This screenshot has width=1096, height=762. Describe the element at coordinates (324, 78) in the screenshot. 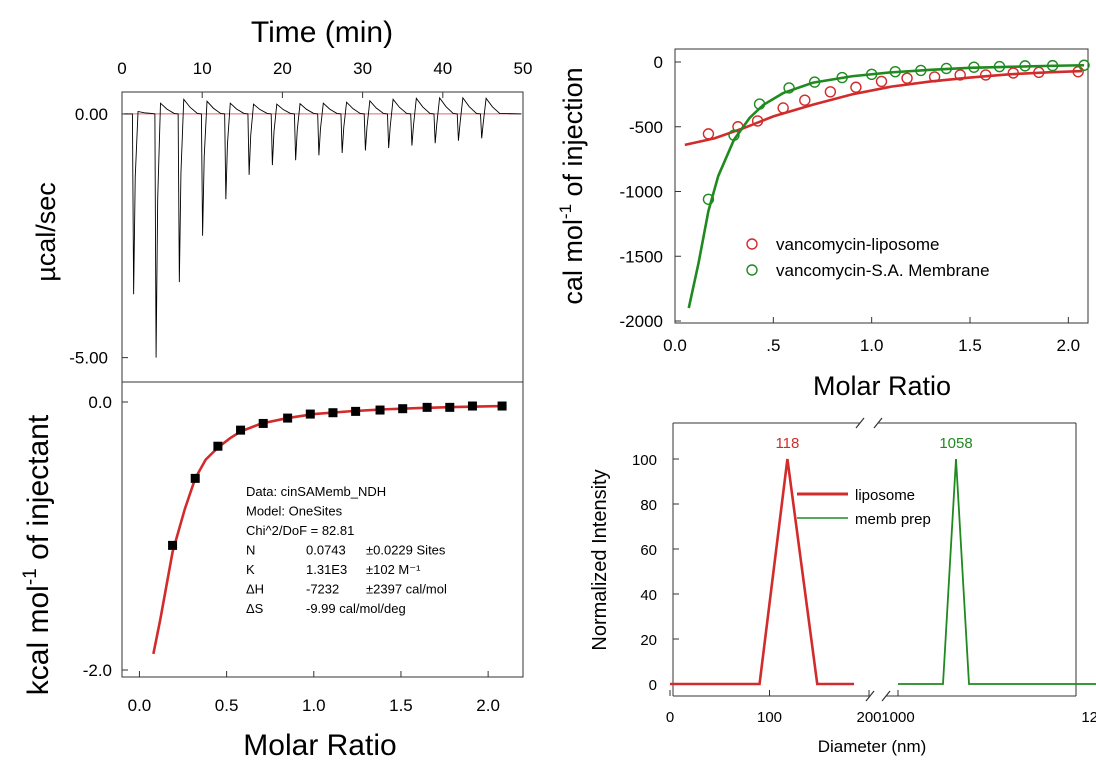

I see `itc-raw-x-ticks: 0 10 20 30 40 50` at that location.